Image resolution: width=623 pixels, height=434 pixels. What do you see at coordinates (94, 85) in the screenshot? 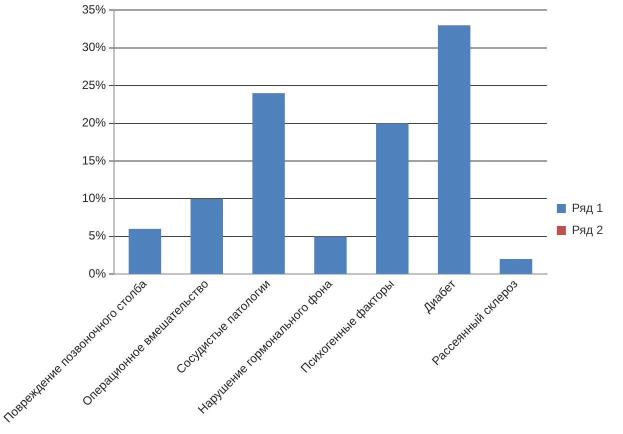
I see `y-tick-label: 25%` at bounding box center [94, 85].